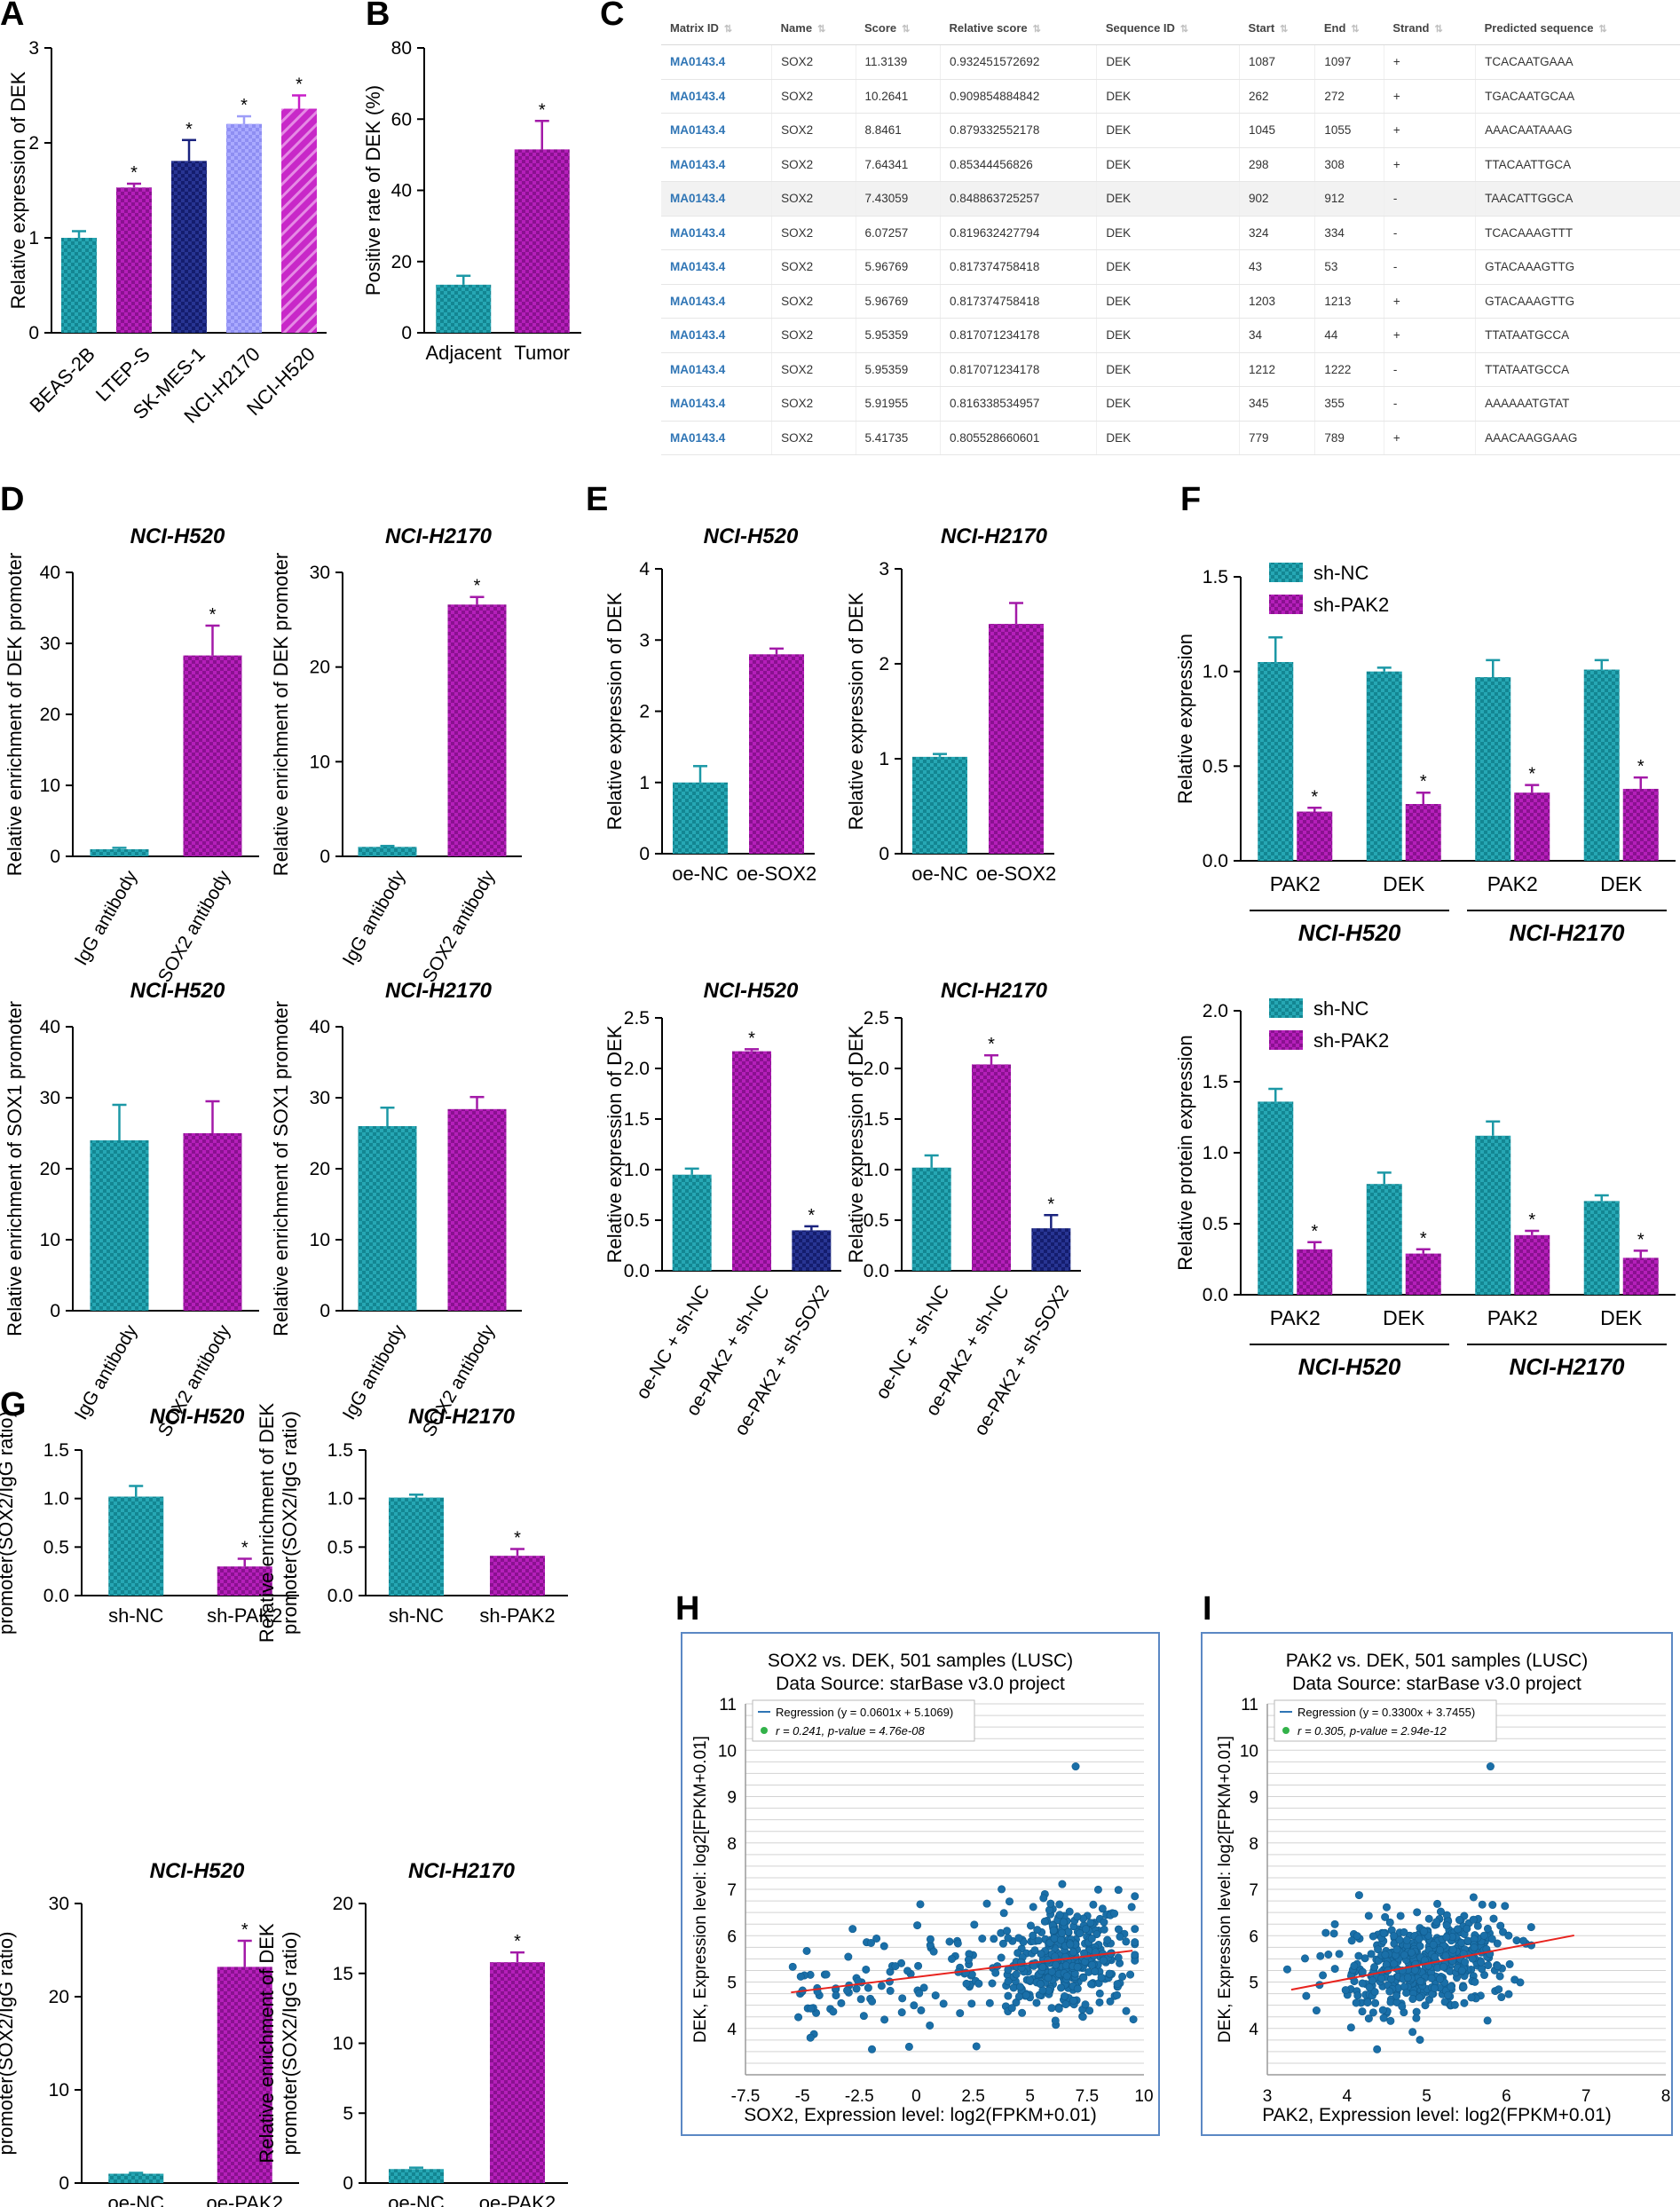 This screenshot has width=1680, height=2207. I want to click on x-tick-label: oe-NC, so click(135, 2199).